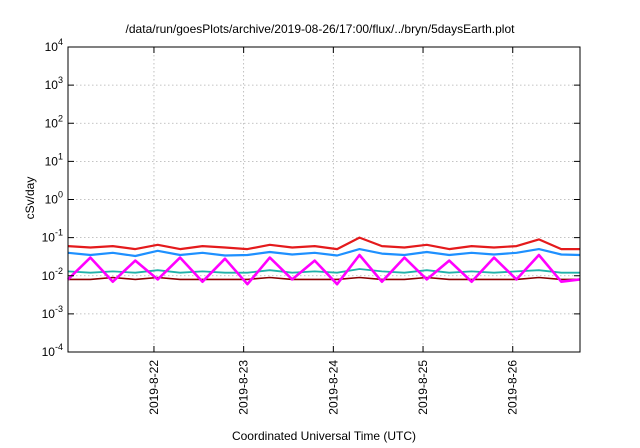 This screenshot has height=448, width=640. Describe the element at coordinates (54, 121) in the screenshot. I see `y-tick-label: 10²` at that location.